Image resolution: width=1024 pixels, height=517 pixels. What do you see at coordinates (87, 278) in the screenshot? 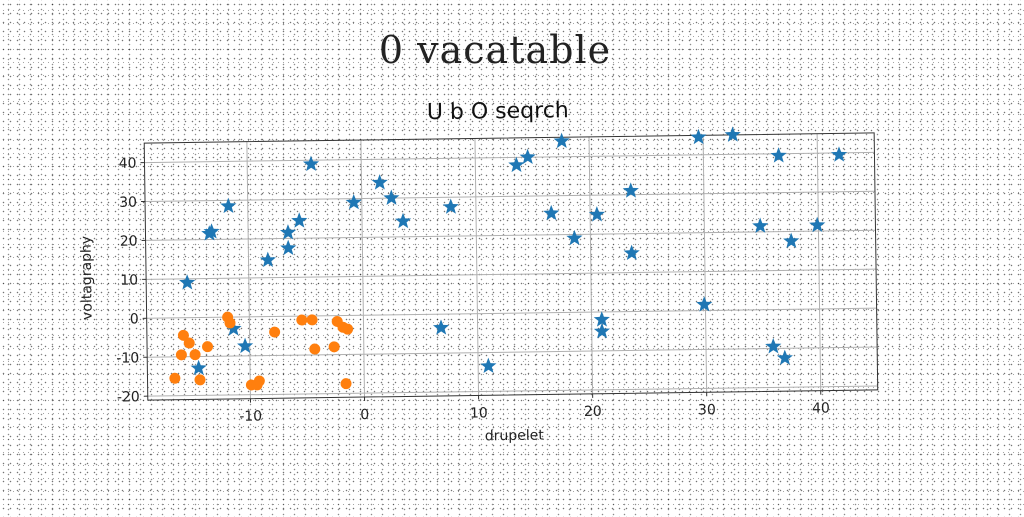
I see `y-axis-label: voltagraphy` at bounding box center [87, 278].